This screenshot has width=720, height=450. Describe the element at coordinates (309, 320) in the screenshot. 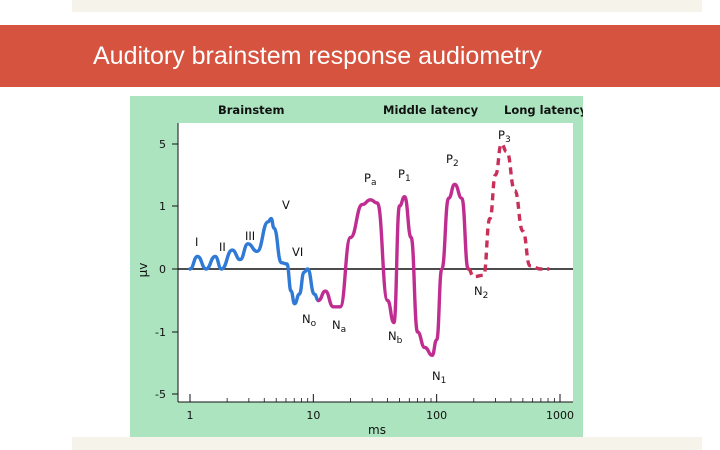

I see `peak-label: No` at that location.